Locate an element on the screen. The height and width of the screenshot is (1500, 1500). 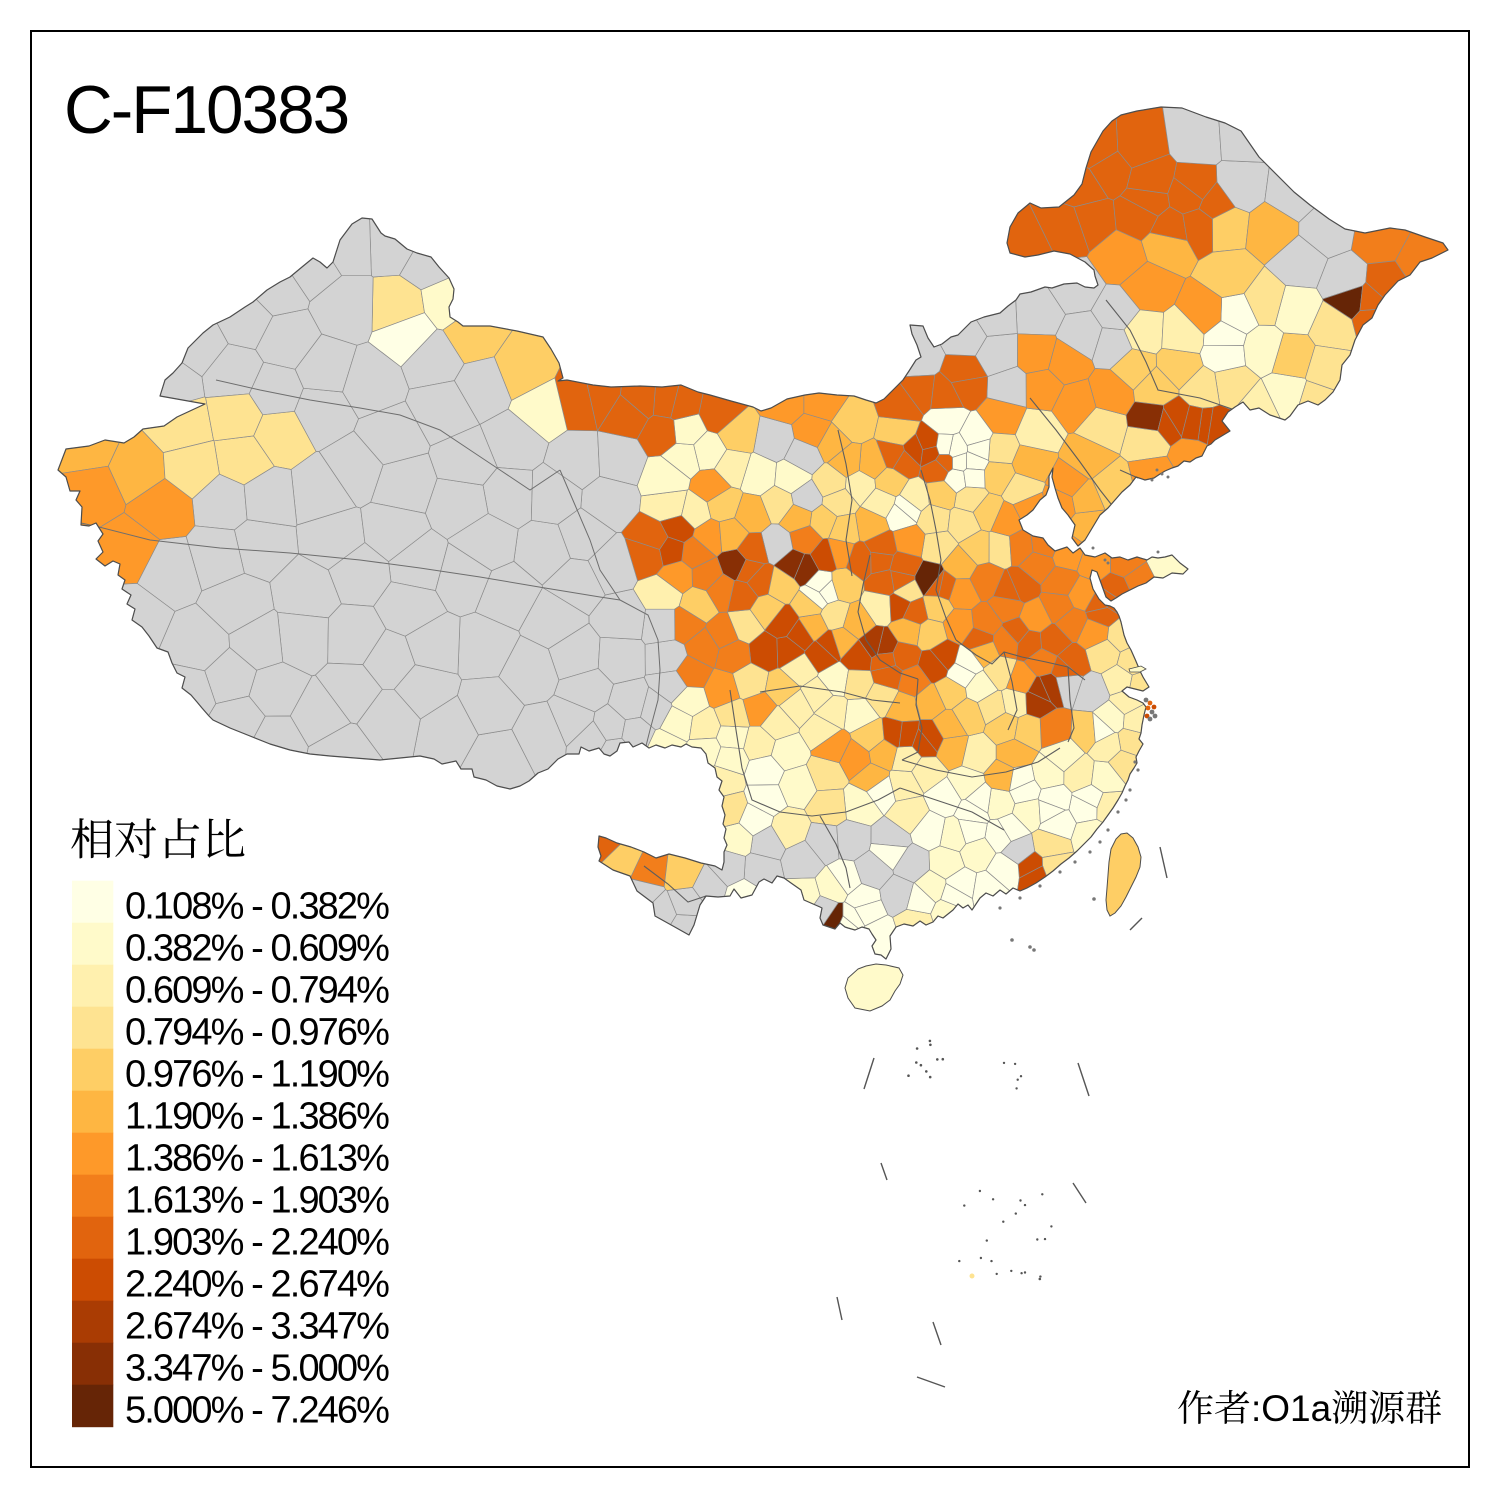
svg-text: 0.382% - 0.609% is located at coordinates (257, 949).